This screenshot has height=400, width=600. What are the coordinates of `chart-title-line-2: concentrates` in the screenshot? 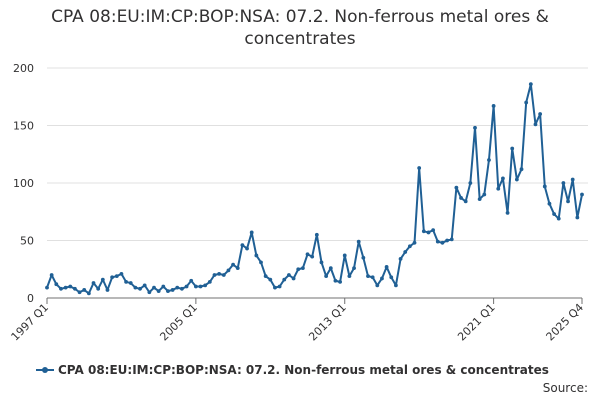 It's located at (300, 39).